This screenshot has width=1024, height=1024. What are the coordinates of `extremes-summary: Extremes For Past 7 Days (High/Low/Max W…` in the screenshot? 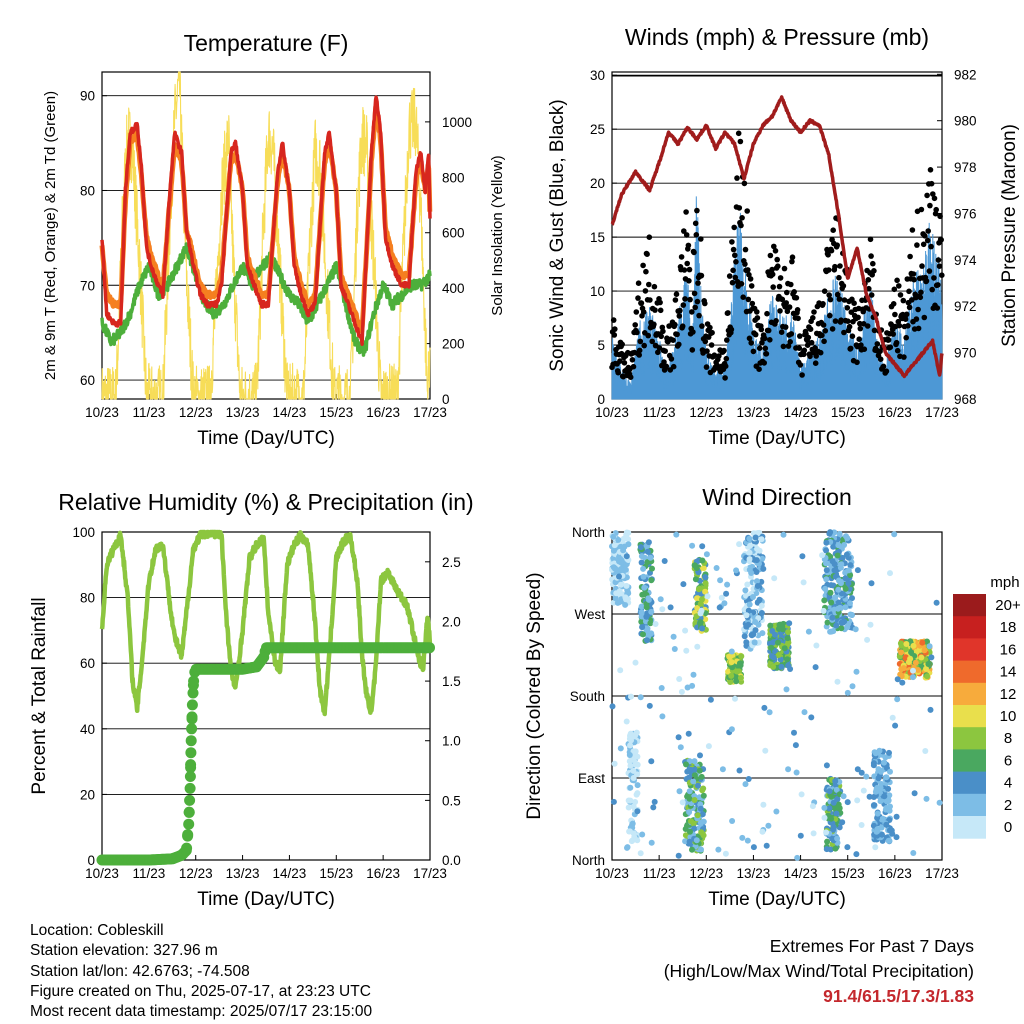 It's located at (819, 971).